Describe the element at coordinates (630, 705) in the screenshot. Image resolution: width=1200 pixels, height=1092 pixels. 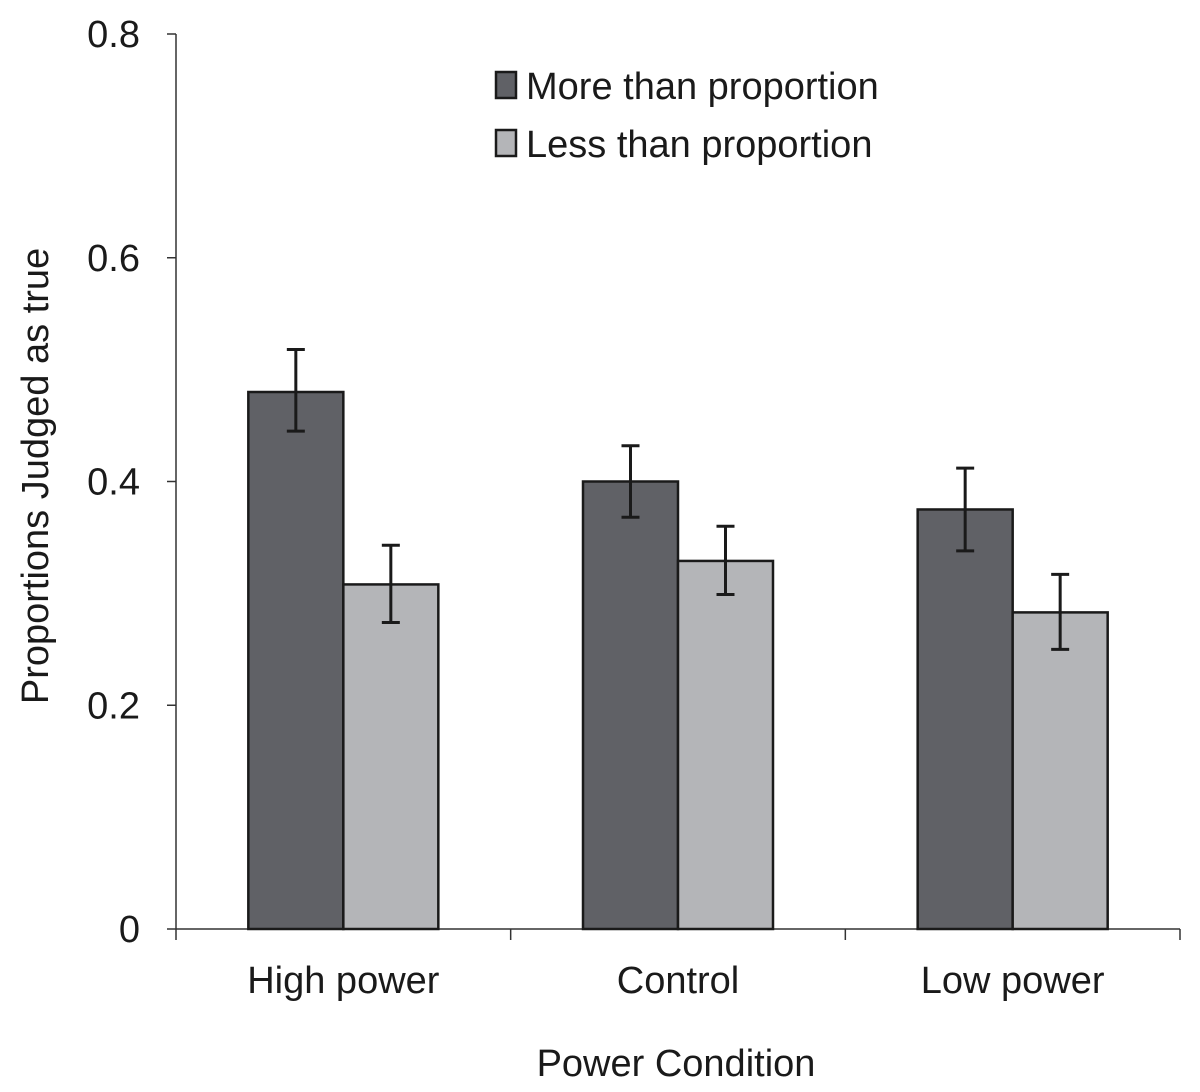
I see `bar-more-control` at that location.